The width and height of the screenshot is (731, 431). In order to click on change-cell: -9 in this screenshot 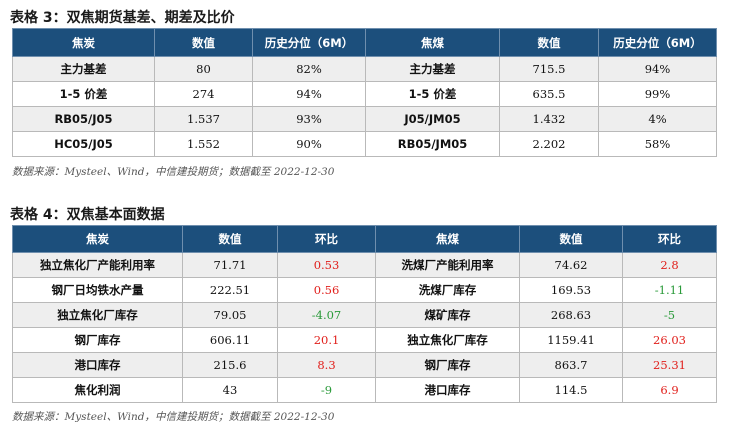, I will do `click(326, 390)`.